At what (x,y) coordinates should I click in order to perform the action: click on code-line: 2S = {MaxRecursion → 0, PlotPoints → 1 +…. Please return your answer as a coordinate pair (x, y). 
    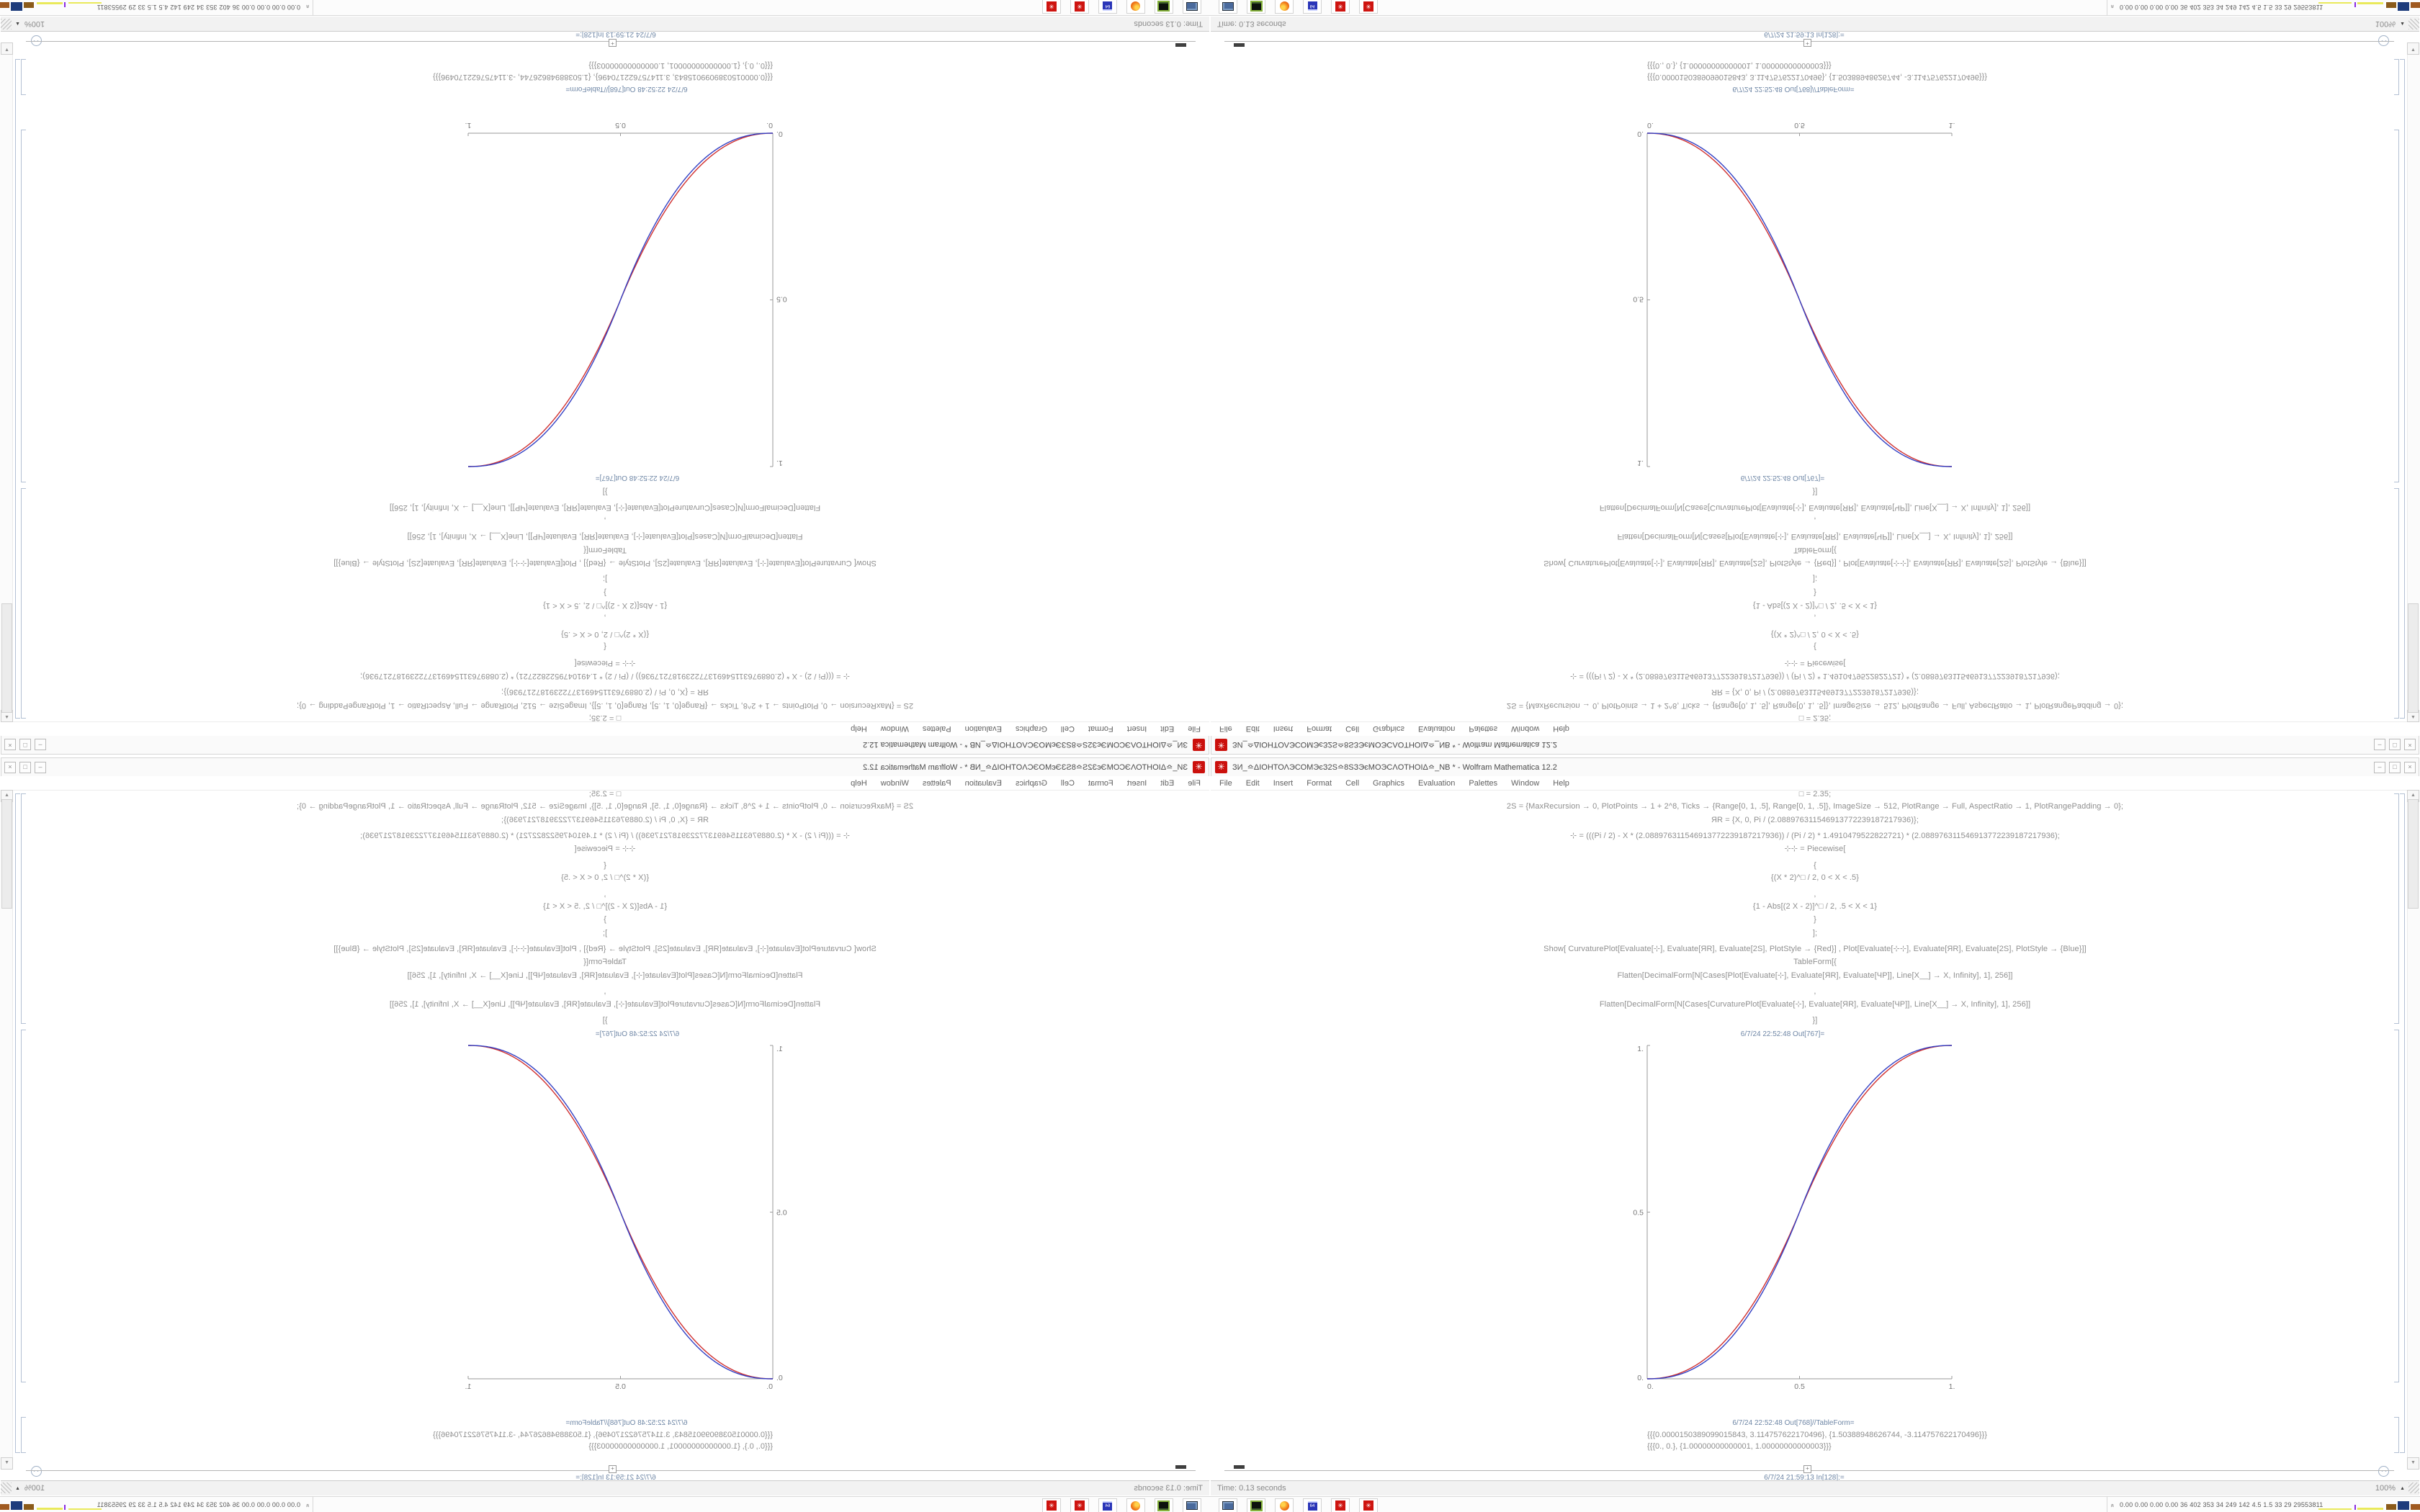
    Looking at the image, I should click on (1815, 806).